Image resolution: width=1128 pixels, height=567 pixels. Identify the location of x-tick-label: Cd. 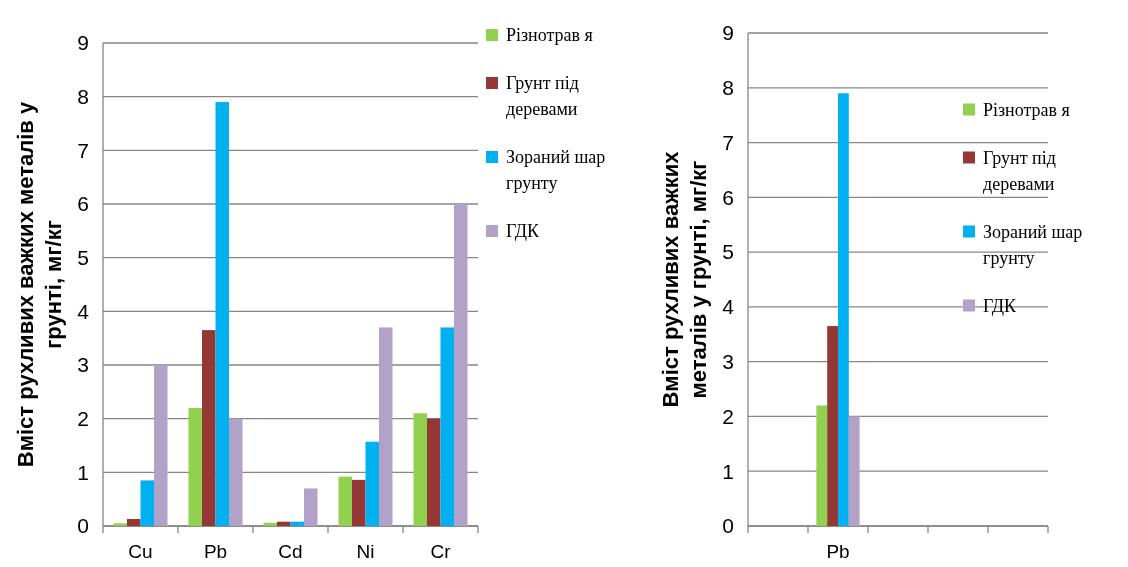
(290, 551).